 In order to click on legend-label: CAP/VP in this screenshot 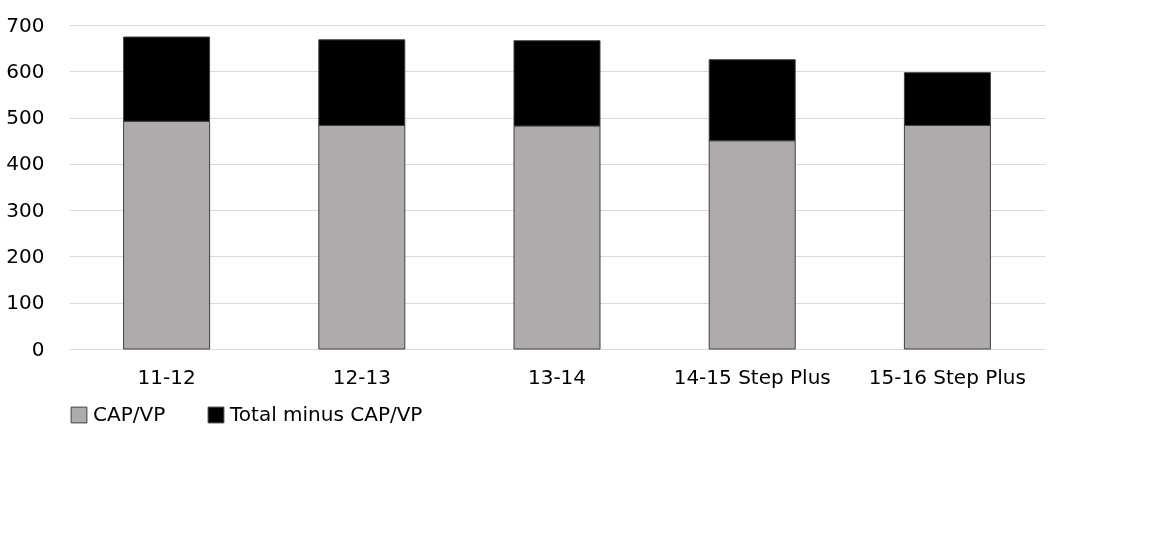, I will do `click(129, 414)`.